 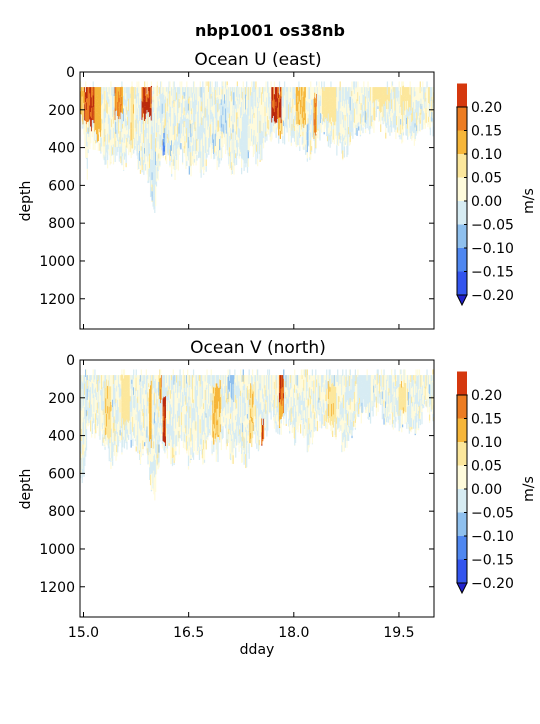 What do you see at coordinates (61, 224) in the screenshot?
I see `y-tick-label: 800` at bounding box center [61, 224].